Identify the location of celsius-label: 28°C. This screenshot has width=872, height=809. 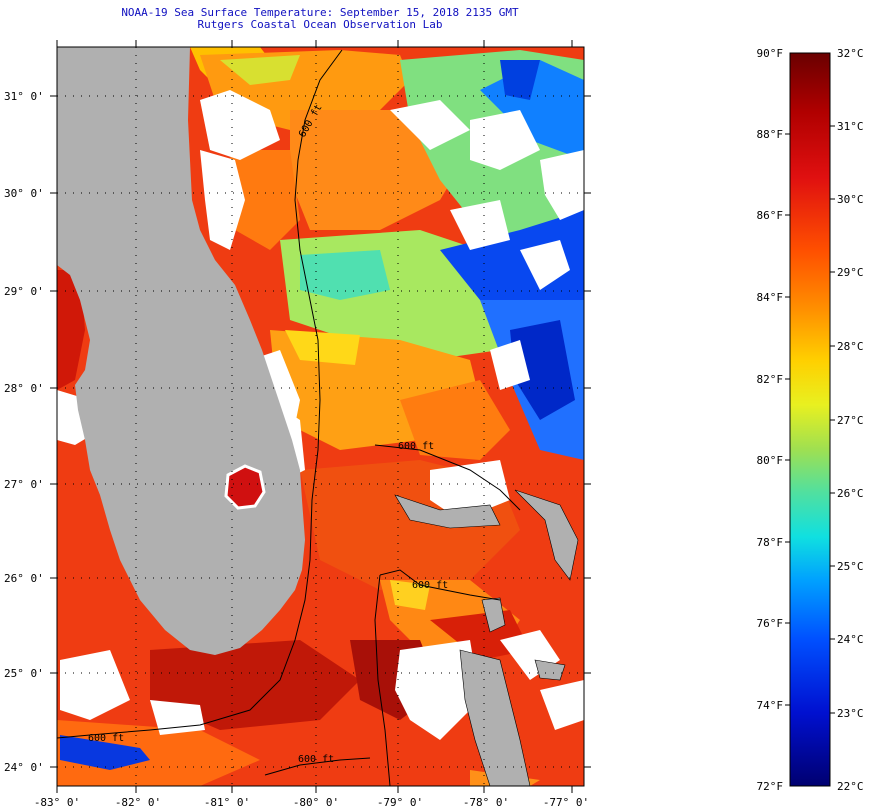
(850, 346).